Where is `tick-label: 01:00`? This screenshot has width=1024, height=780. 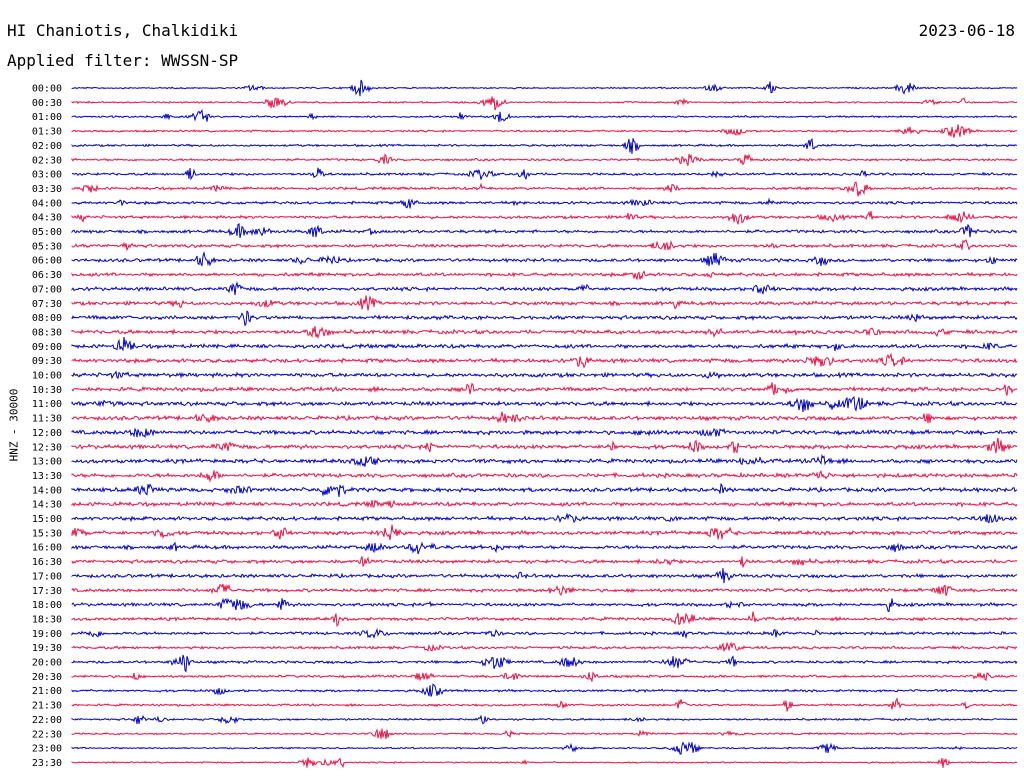 tick-label: 01:00 is located at coordinates (47, 117).